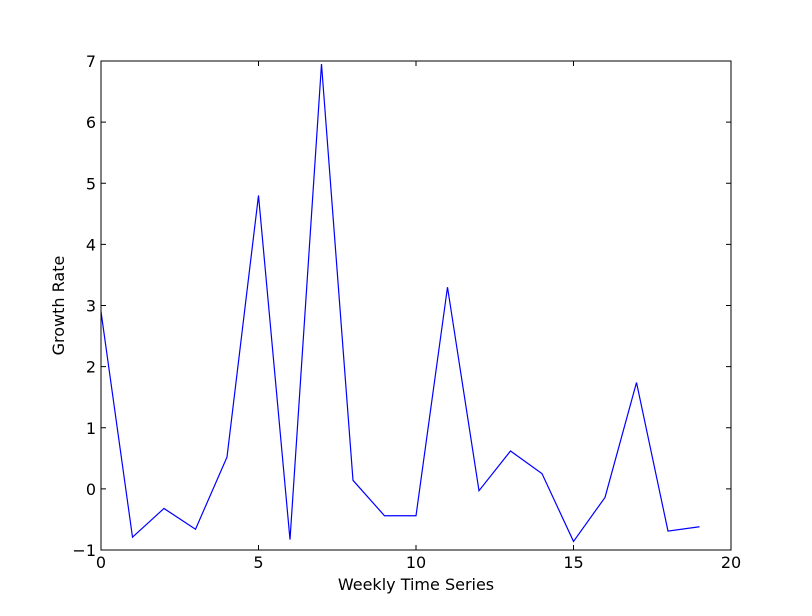  Describe the element at coordinates (573, 562) in the screenshot. I see `x-tick-label: 15` at that location.